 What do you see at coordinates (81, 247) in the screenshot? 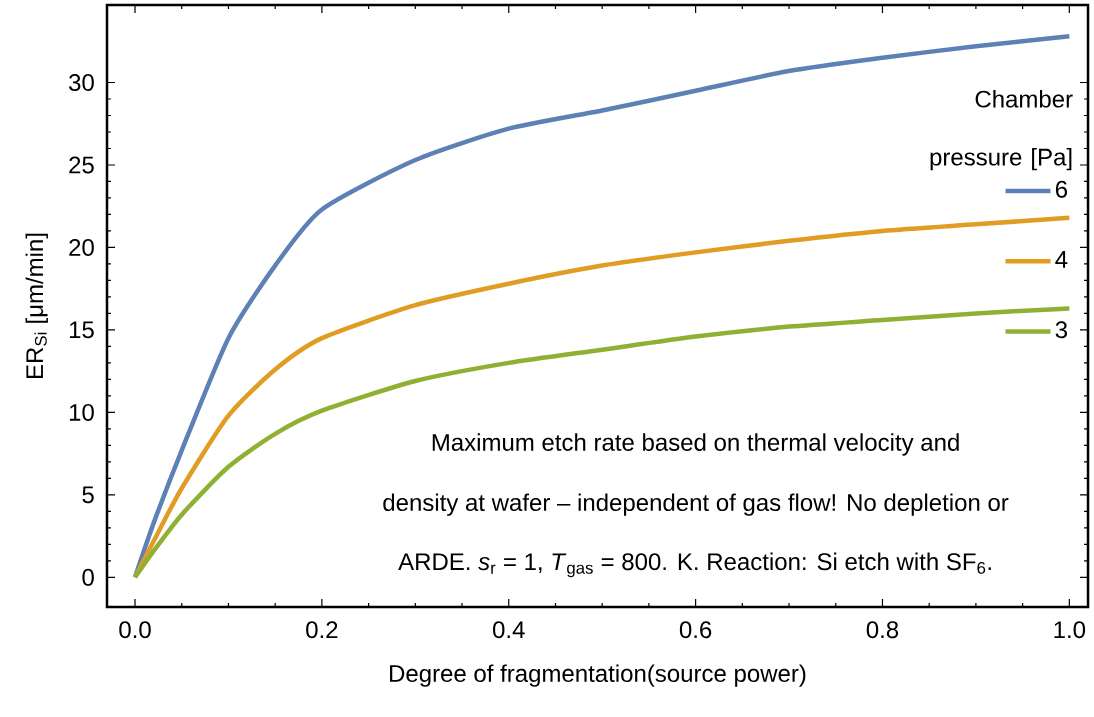
I see `y-tick-label: 20` at bounding box center [81, 247].